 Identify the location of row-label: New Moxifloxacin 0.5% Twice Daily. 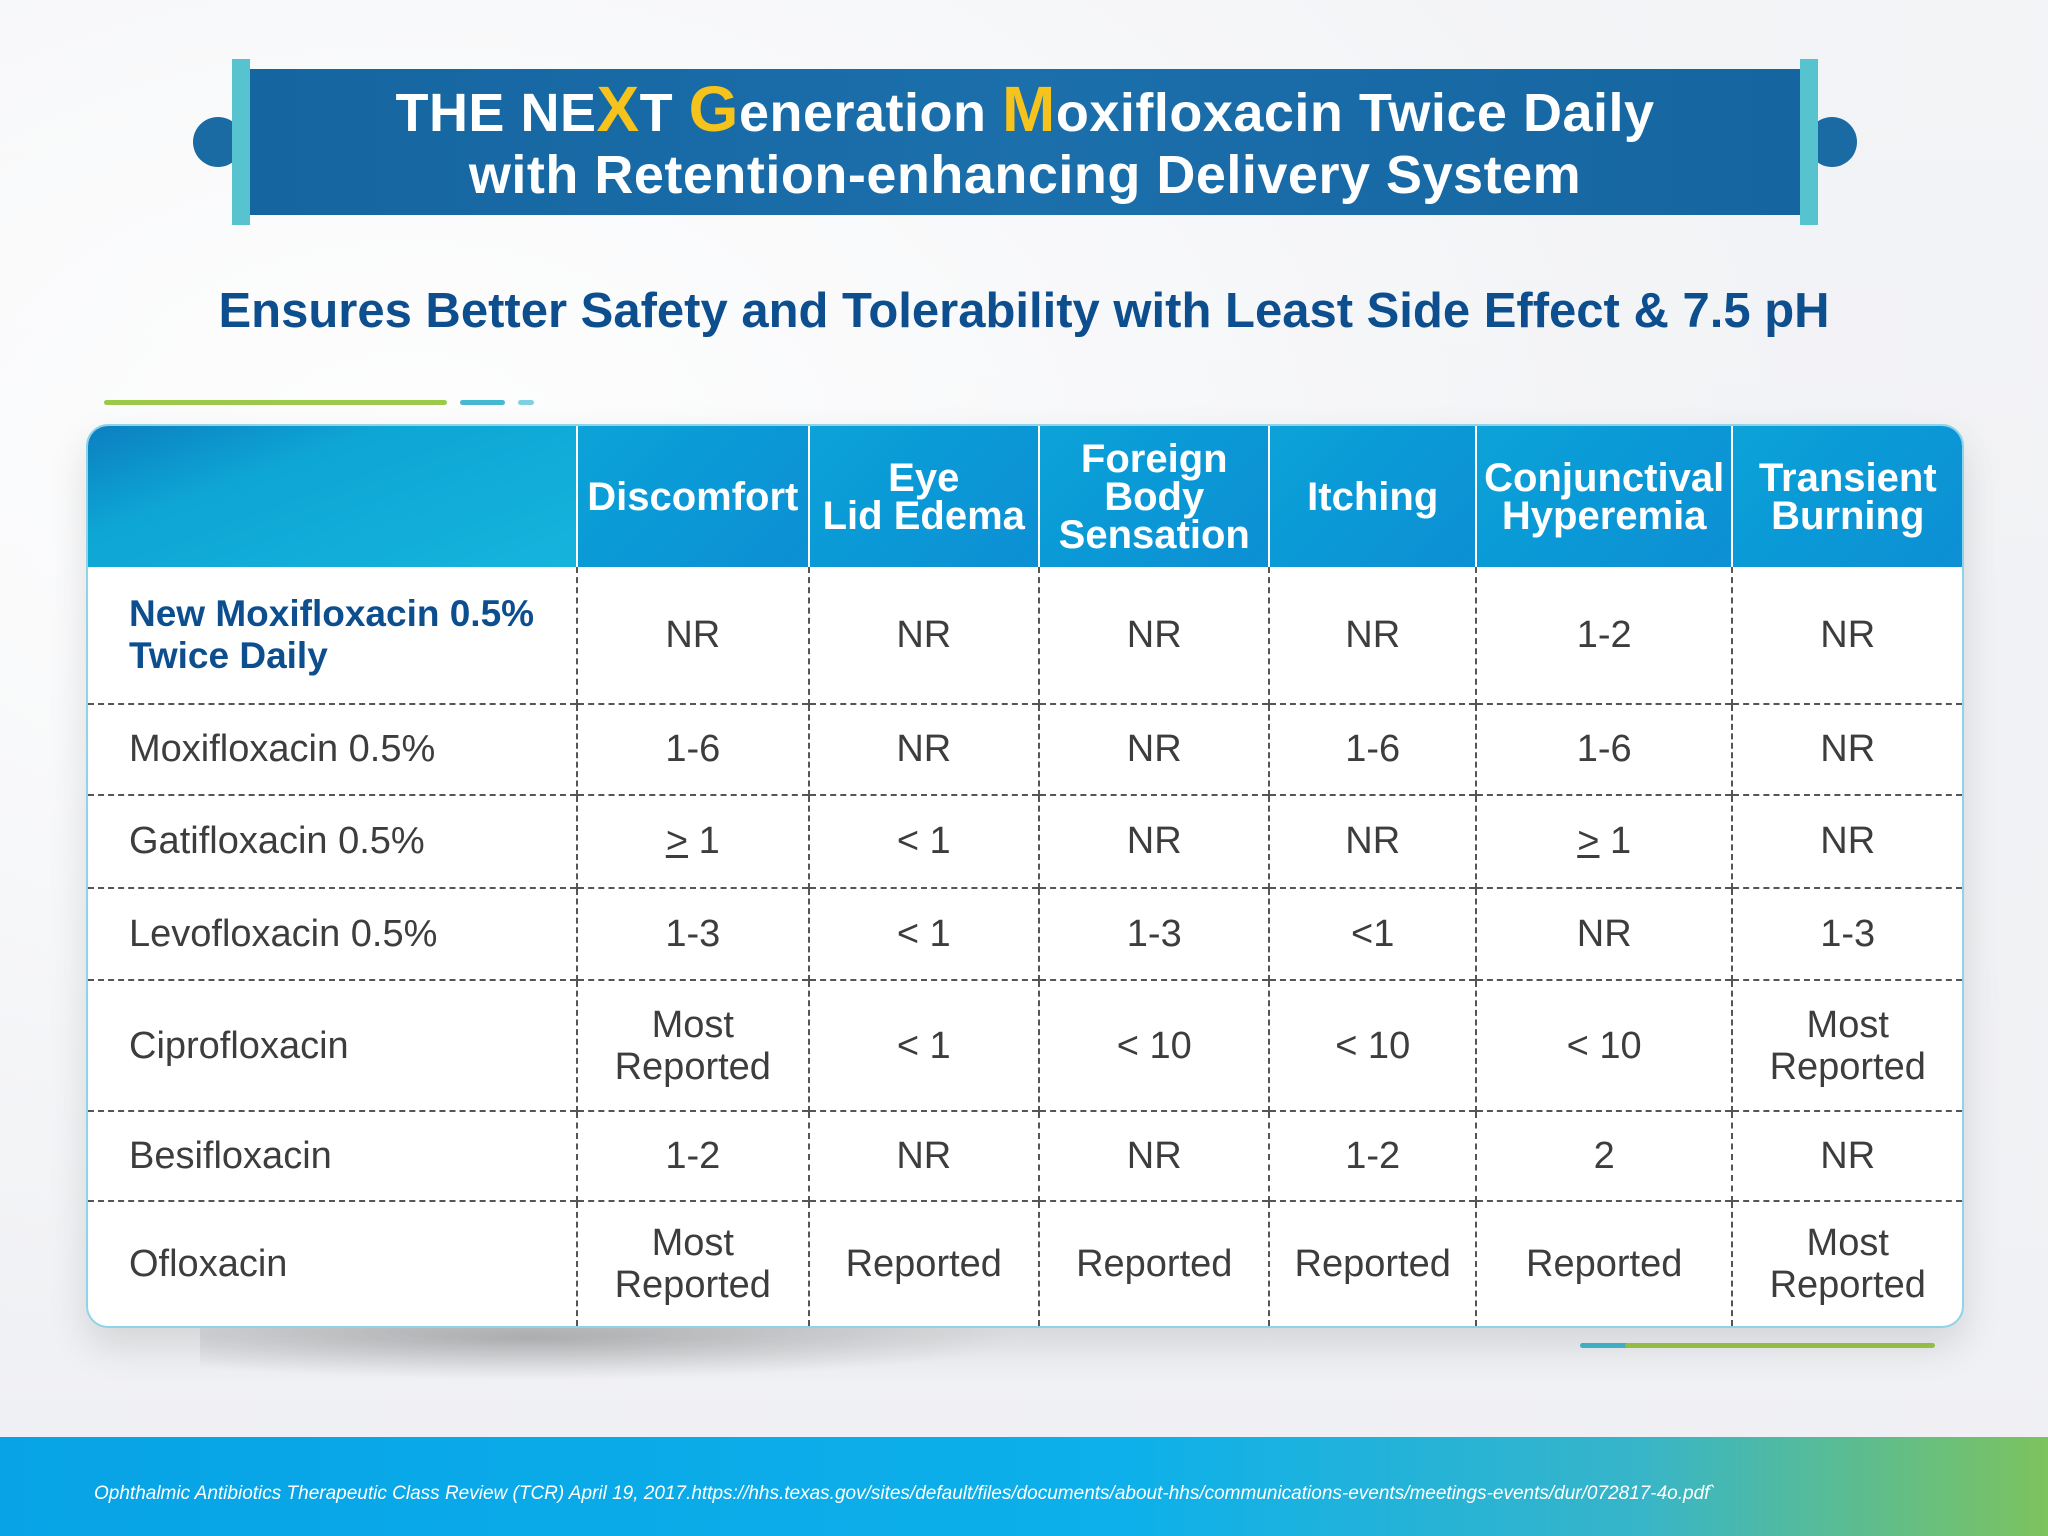
(332, 635).